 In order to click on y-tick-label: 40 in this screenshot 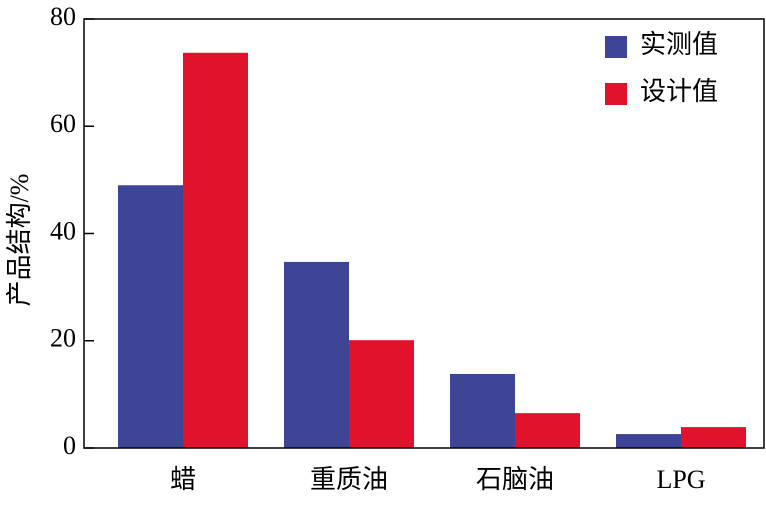, I will do `click(63, 230)`.